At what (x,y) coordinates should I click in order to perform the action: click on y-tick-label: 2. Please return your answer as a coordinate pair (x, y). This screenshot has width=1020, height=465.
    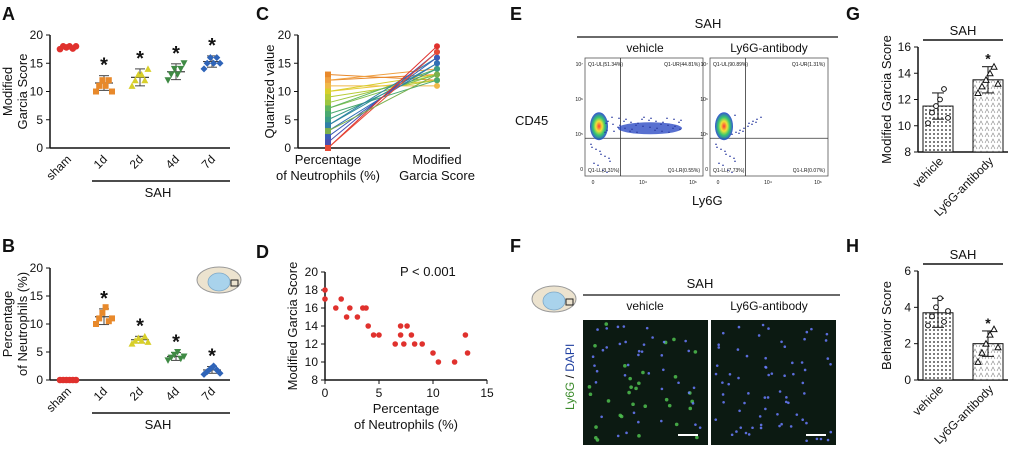
    Looking at the image, I should click on (907, 344).